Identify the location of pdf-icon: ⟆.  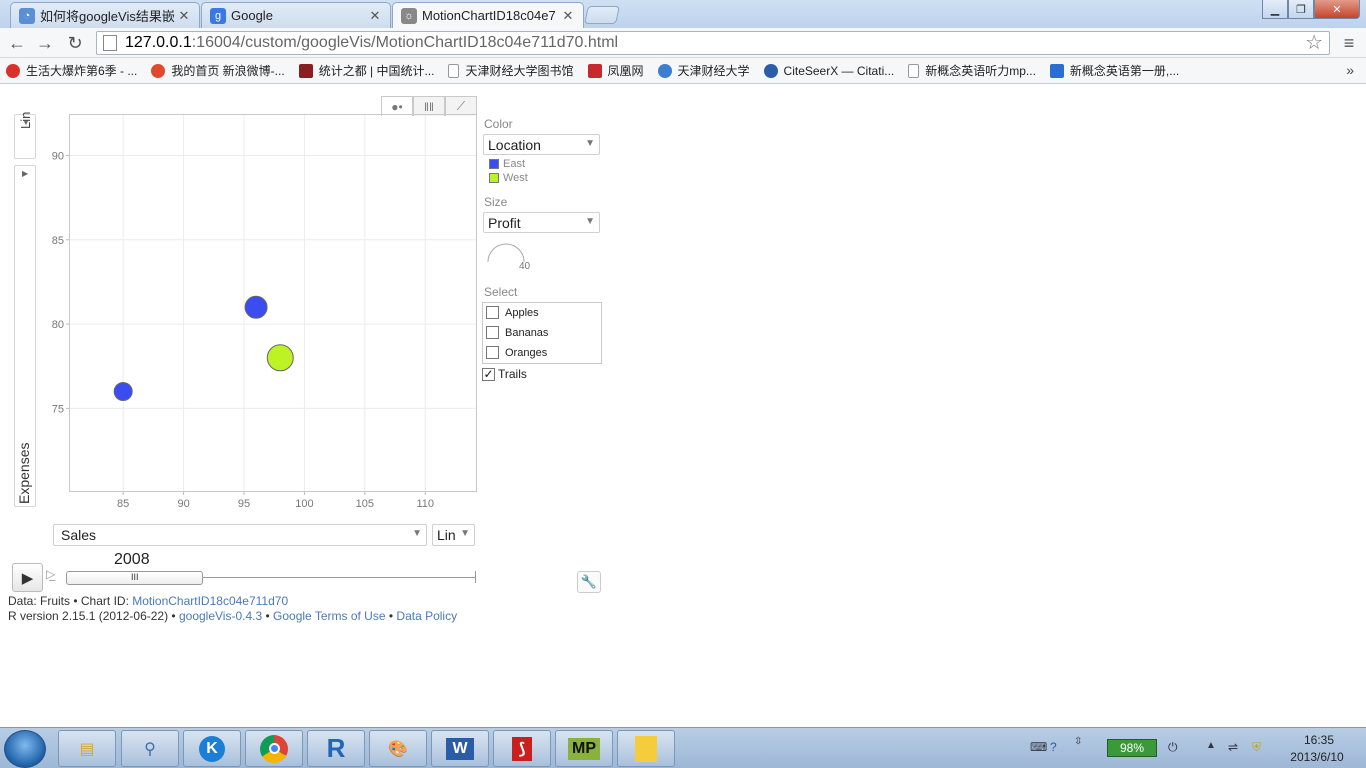
(522, 748).